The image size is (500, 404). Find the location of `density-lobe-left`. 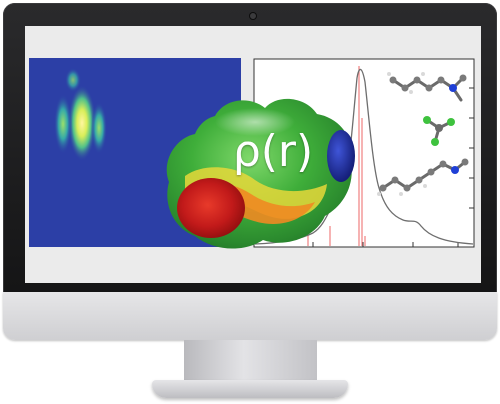

density-lobe-left is located at coordinates (63, 124).